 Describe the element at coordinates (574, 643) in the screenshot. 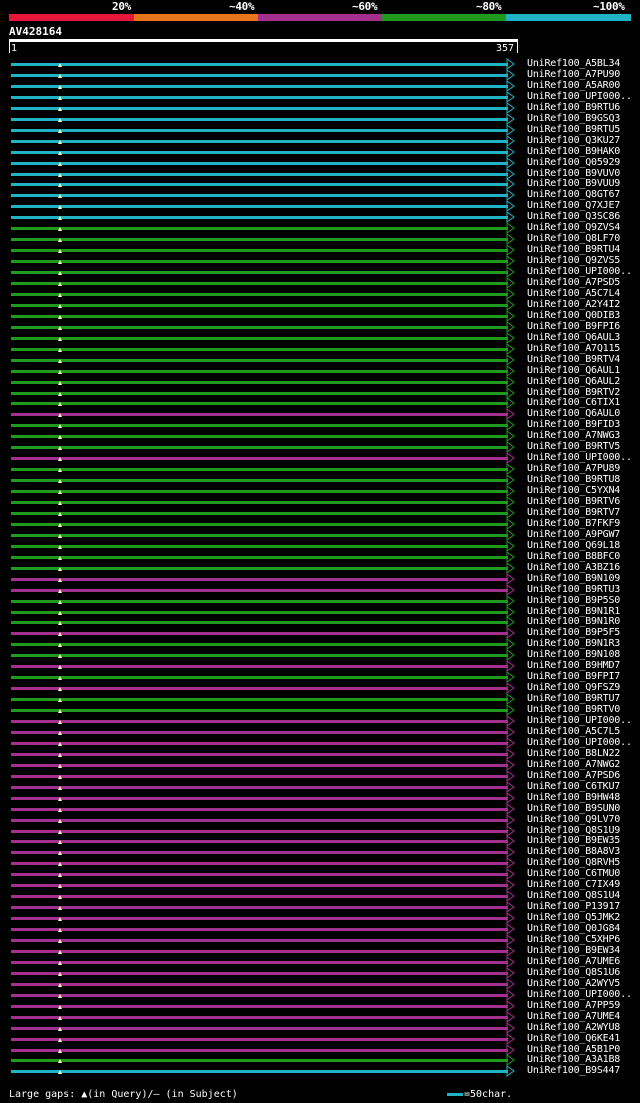

I see `hit-label-link: UniRef100_B9N1R3` at that location.